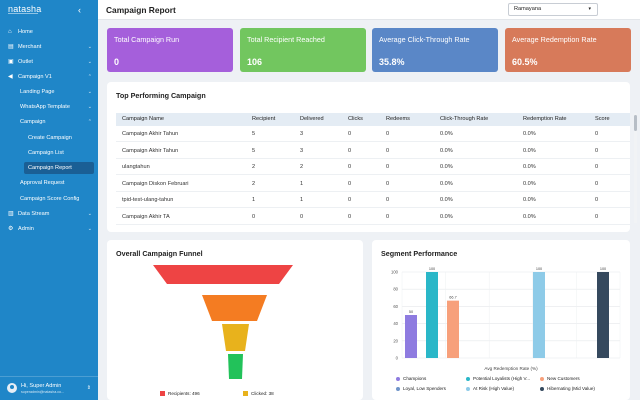 The height and width of the screenshot is (400, 640). I want to click on segment-legend-label: New Customers, so click(563, 378).